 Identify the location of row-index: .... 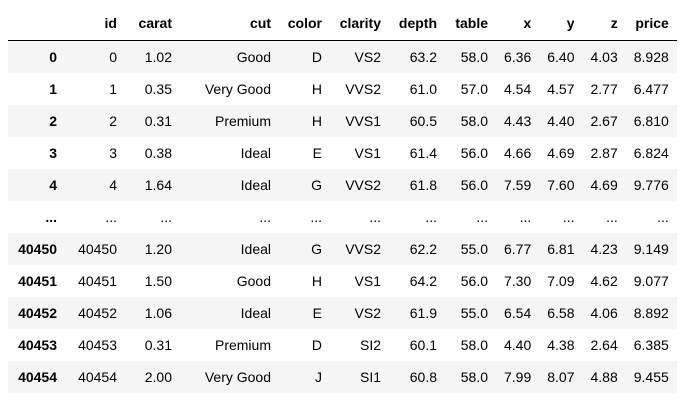
(51, 216).